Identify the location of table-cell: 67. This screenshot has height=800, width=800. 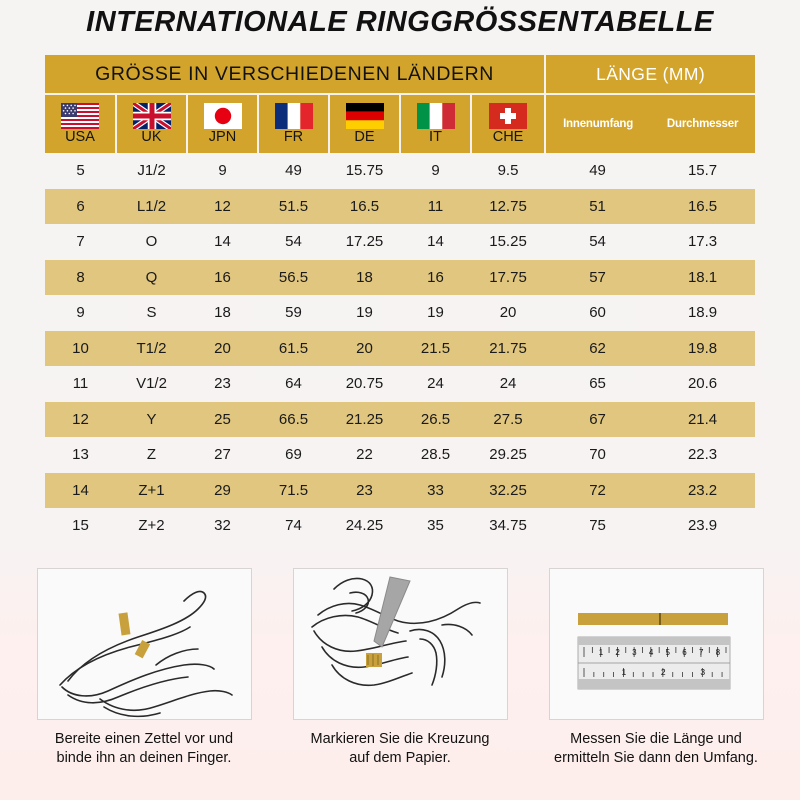
(598, 419).